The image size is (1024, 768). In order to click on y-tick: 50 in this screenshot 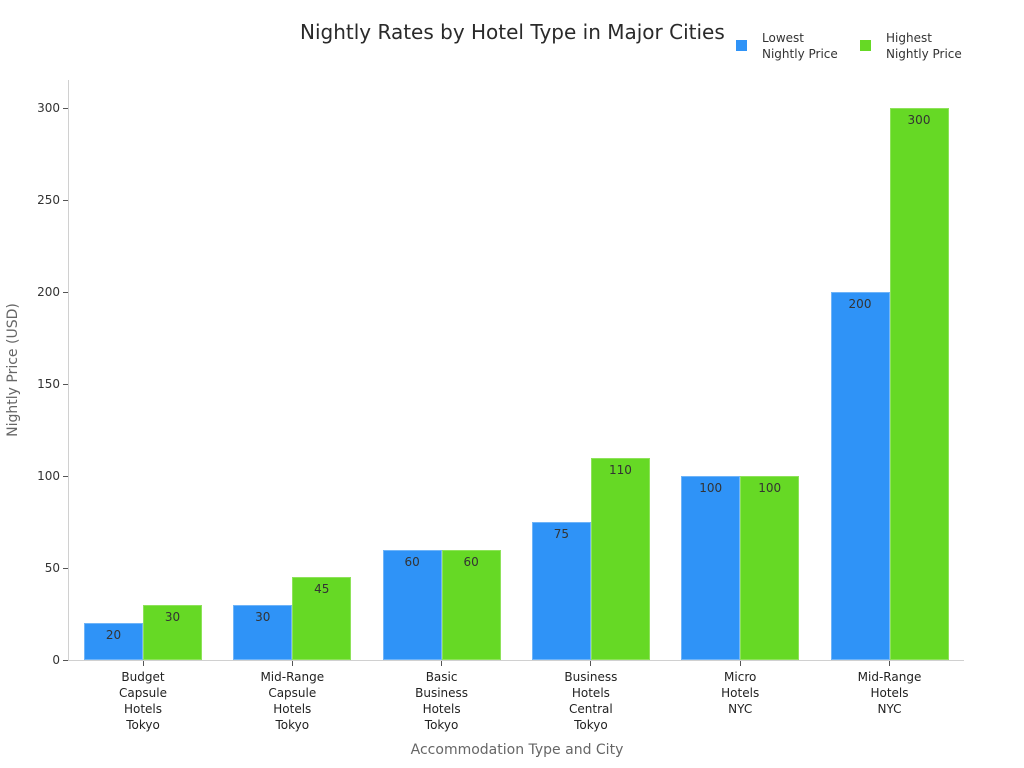, I will do `click(34, 568)`.